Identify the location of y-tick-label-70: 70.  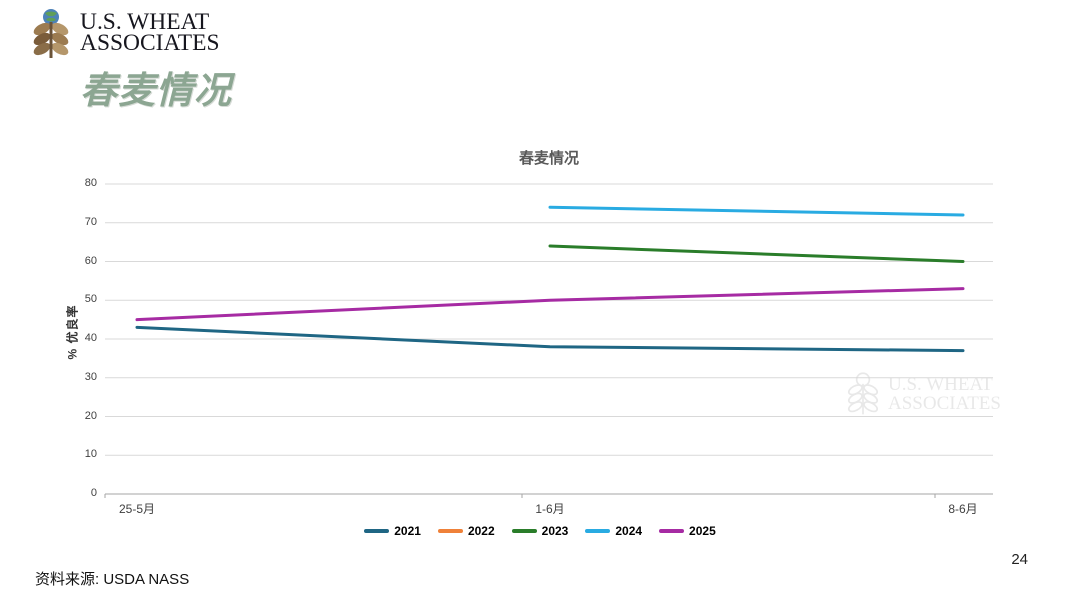
(90, 221).